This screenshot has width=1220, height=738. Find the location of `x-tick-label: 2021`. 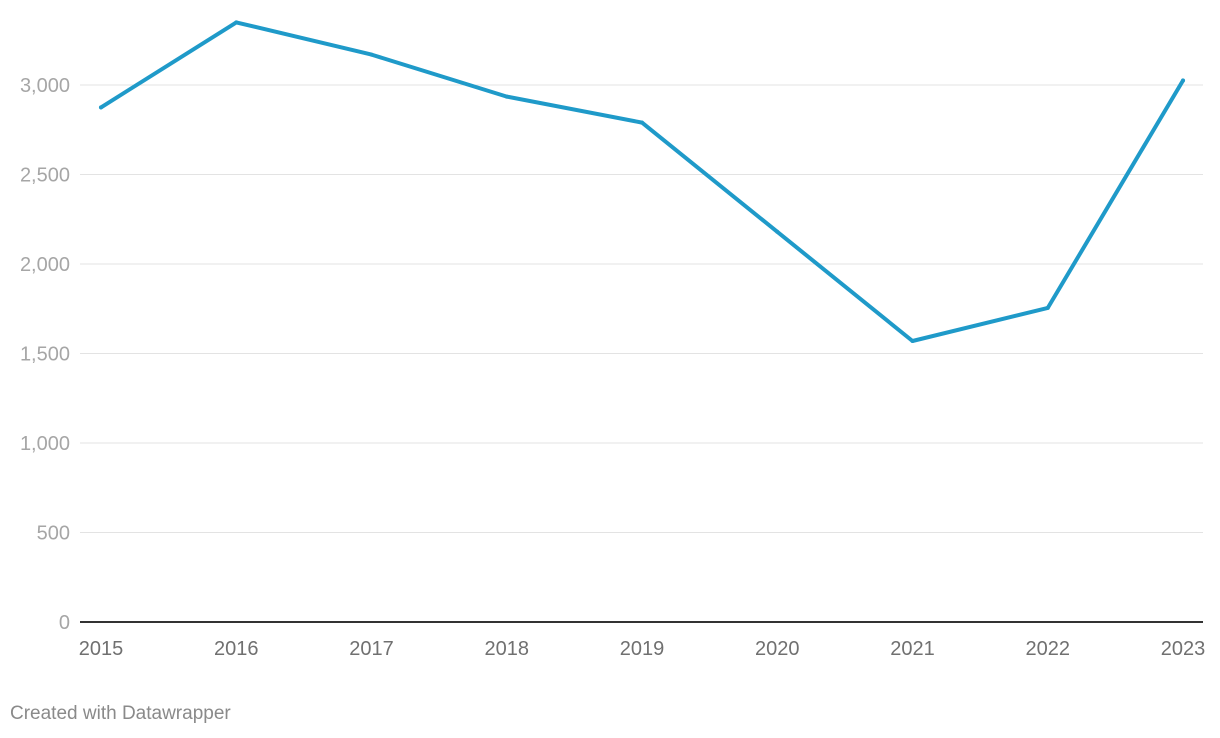

x-tick-label: 2021 is located at coordinates (912, 649).